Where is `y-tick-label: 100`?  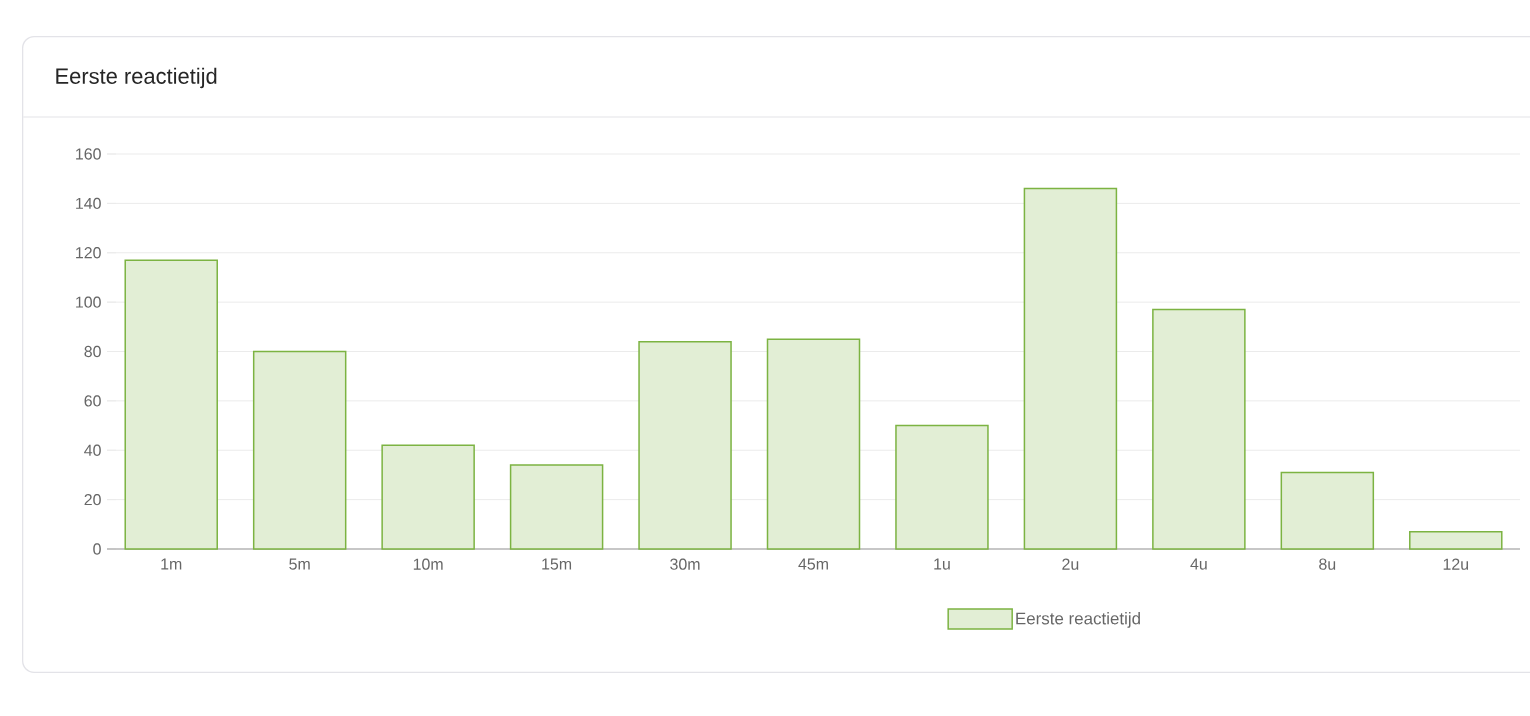 y-tick-label: 100 is located at coordinates (88, 302).